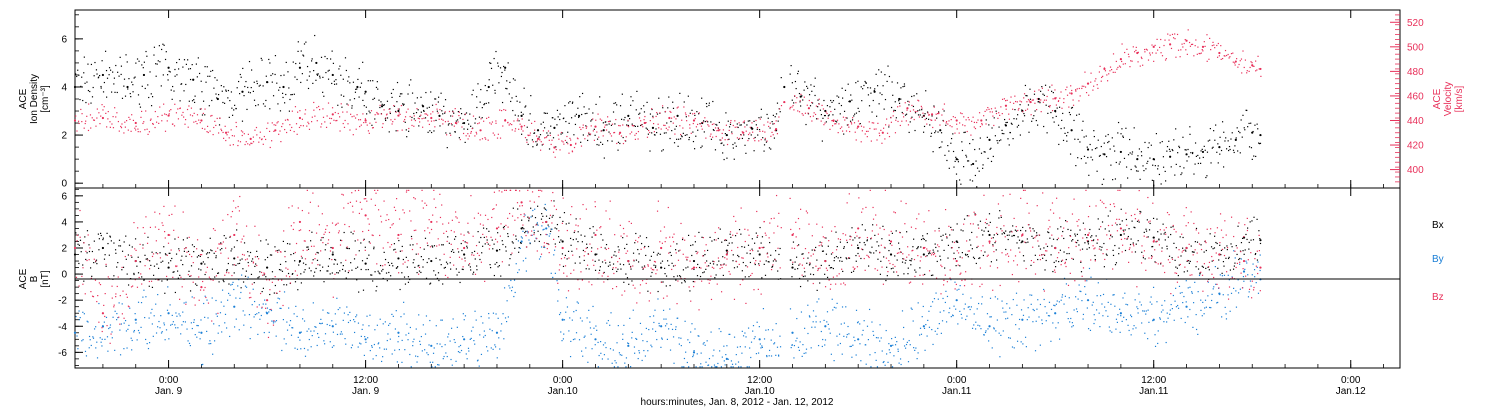 Image resolution: width=1500 pixels, height=410 pixels. Describe the element at coordinates (661, 267) in the screenshot. I see `bx-point` at that location.